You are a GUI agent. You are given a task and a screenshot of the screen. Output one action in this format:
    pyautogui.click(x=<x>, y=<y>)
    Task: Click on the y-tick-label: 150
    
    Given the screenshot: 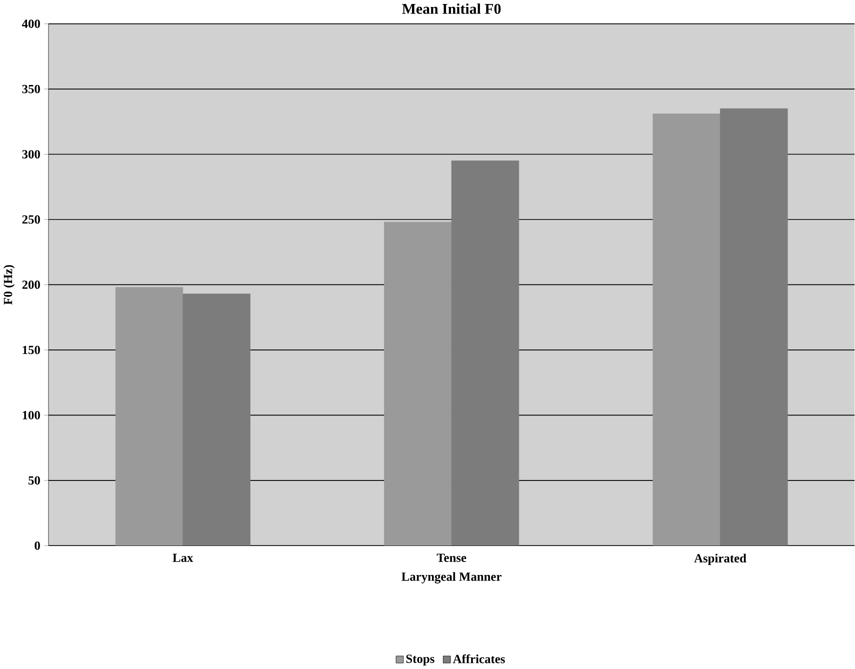 What is the action you would take?
    pyautogui.click(x=31, y=350)
    